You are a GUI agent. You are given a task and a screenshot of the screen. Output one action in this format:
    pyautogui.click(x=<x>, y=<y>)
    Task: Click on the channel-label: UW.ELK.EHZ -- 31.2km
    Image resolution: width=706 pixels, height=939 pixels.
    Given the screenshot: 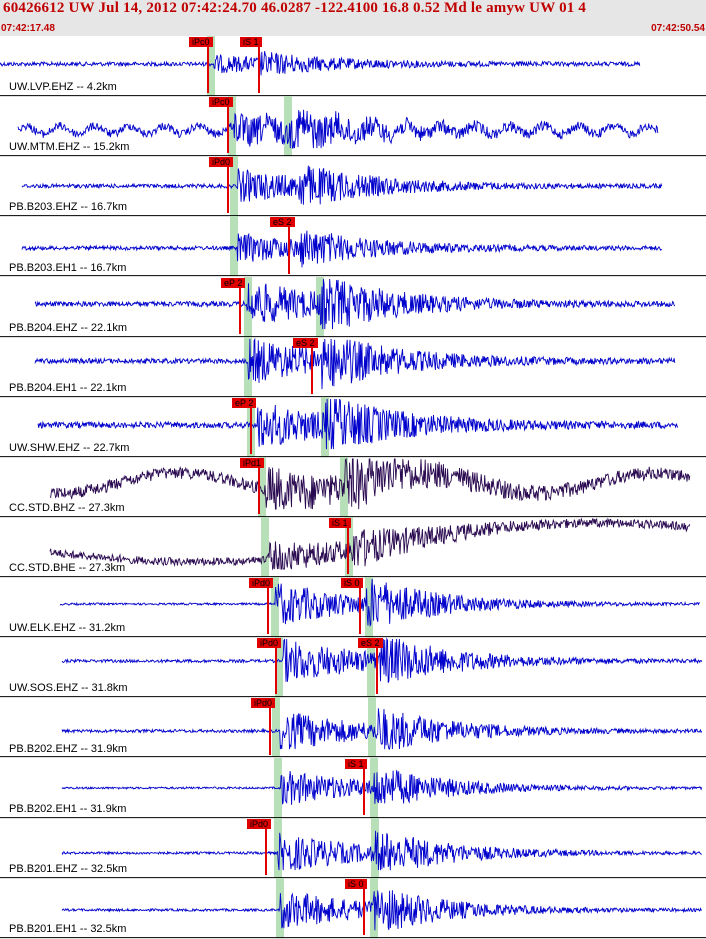 What is the action you would take?
    pyautogui.click(x=67, y=628)
    